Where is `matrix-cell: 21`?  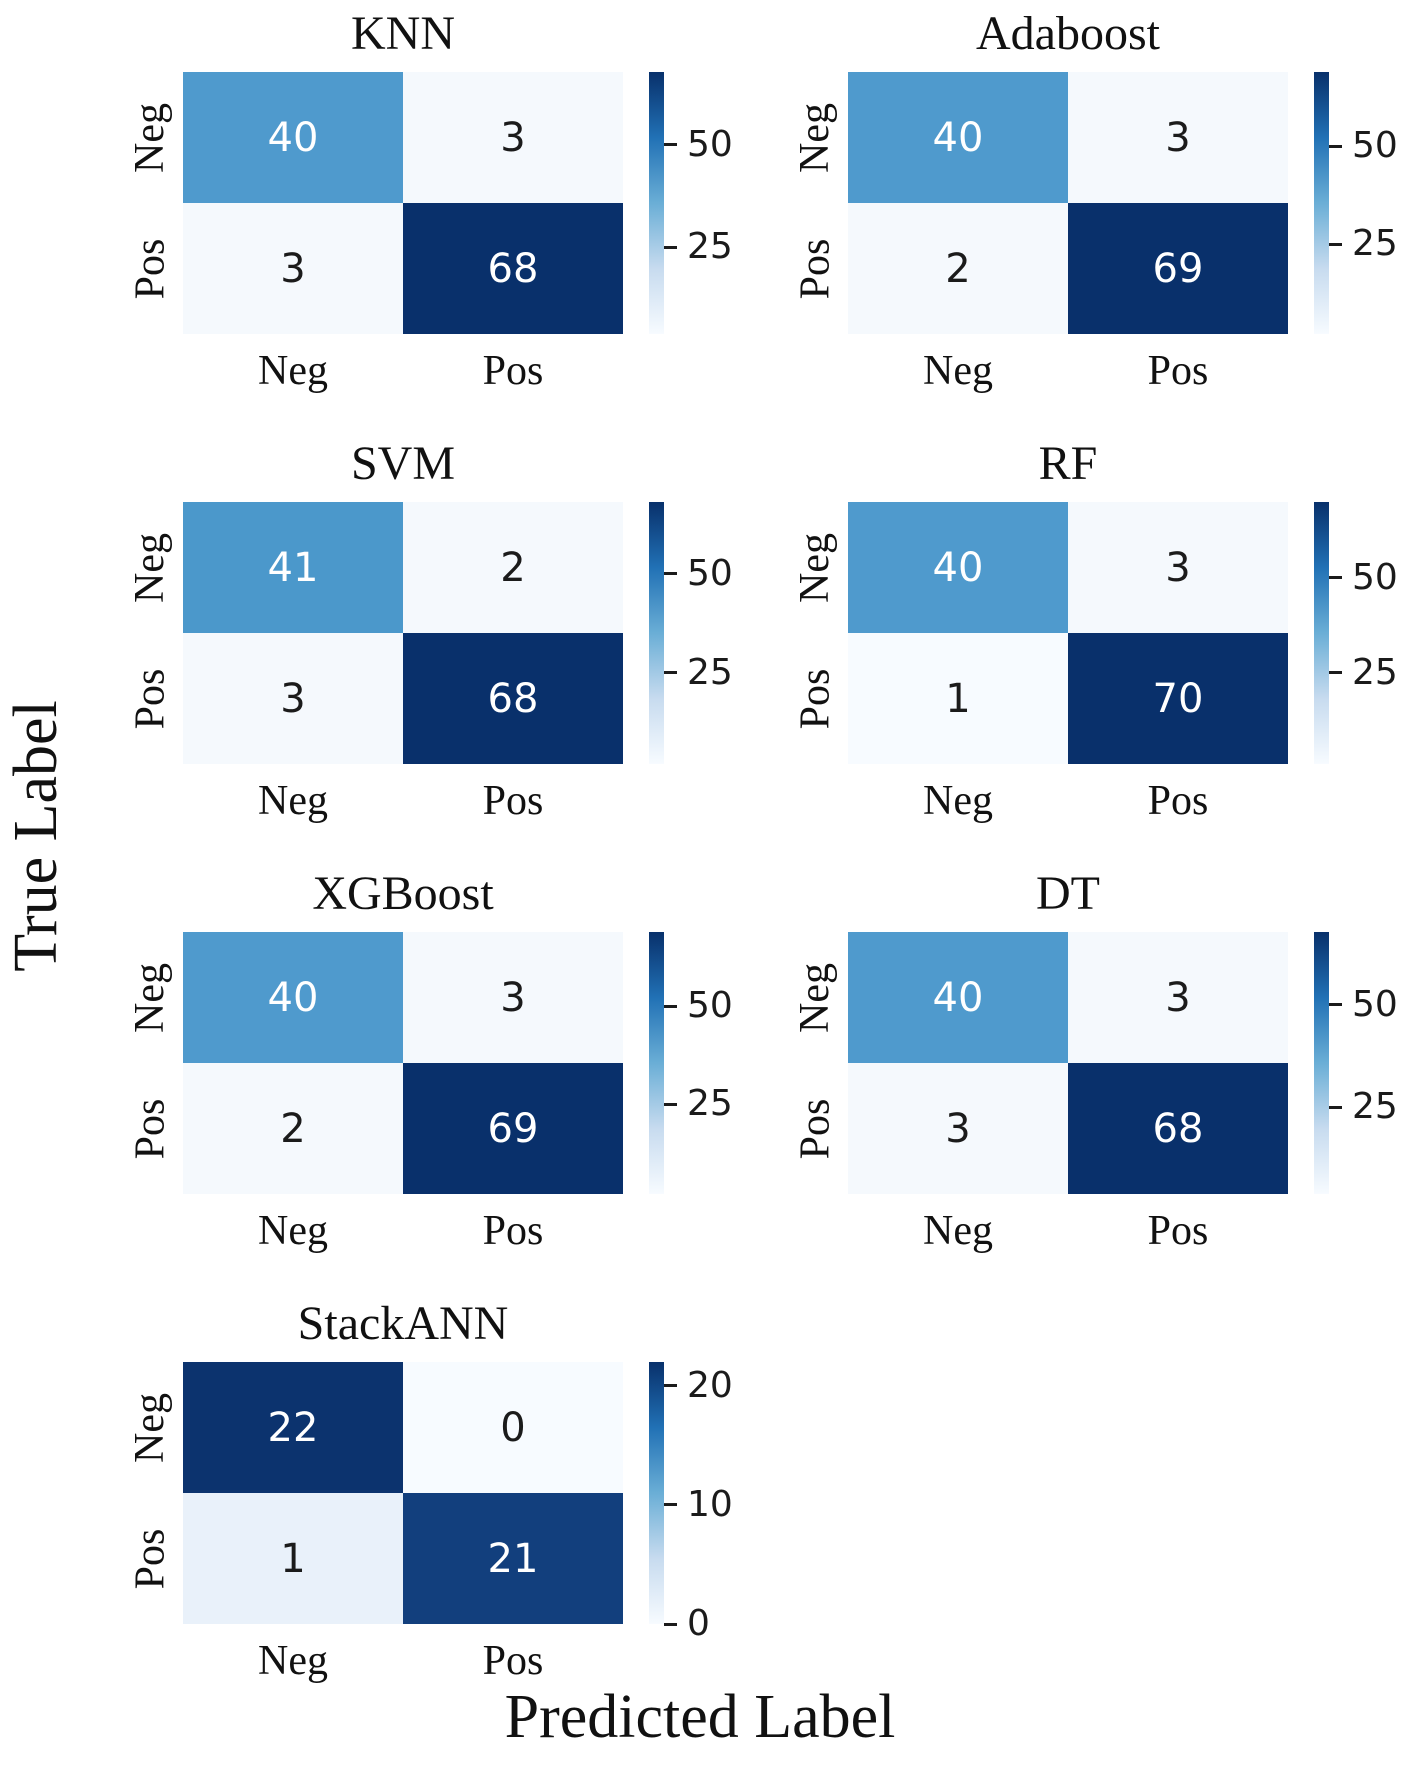
matrix-cell: 21 is located at coordinates (513, 1558).